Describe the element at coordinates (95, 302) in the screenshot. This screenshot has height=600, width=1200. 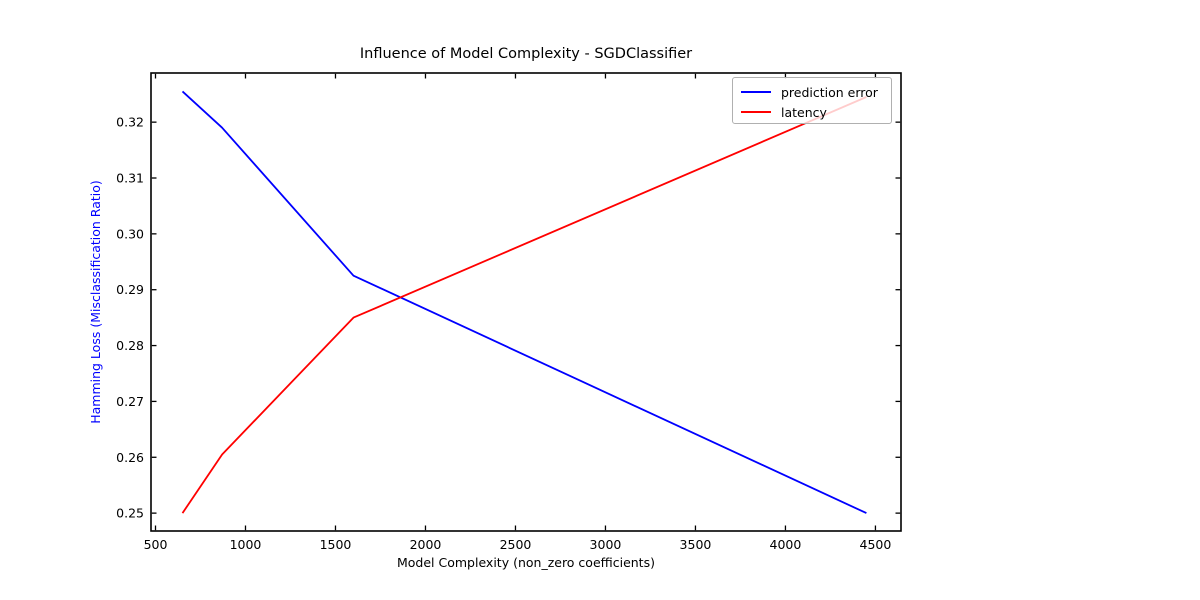
I see `y-axis-label: Hamming Loss (Misclassification Ratio)` at that location.